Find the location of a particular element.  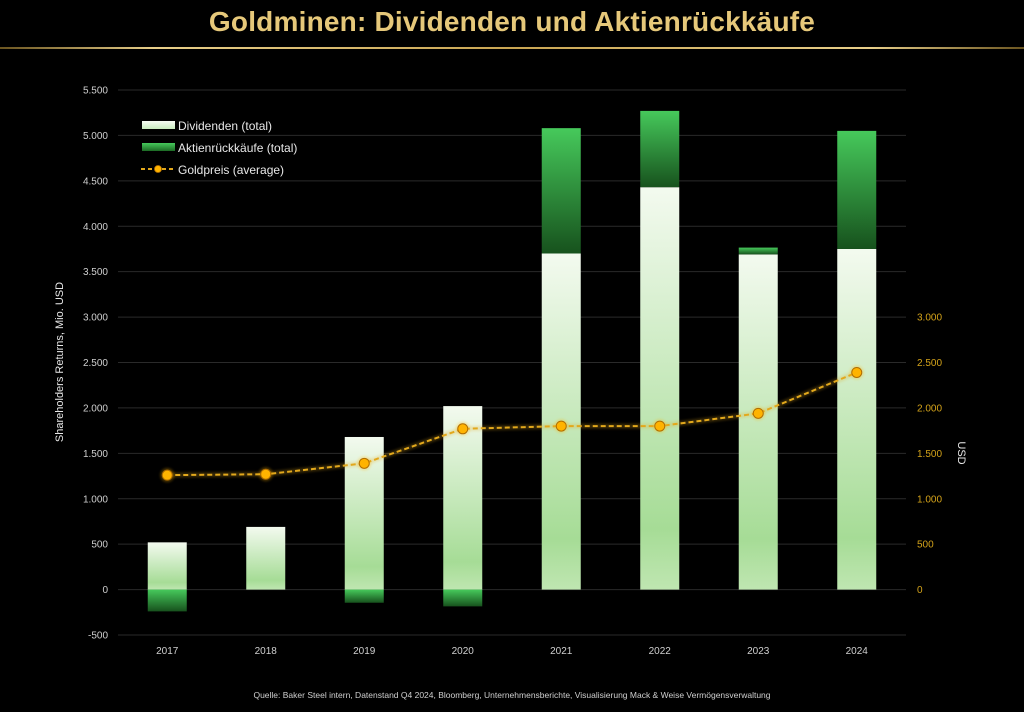

x-tick-label: 2023 is located at coordinates (758, 651).